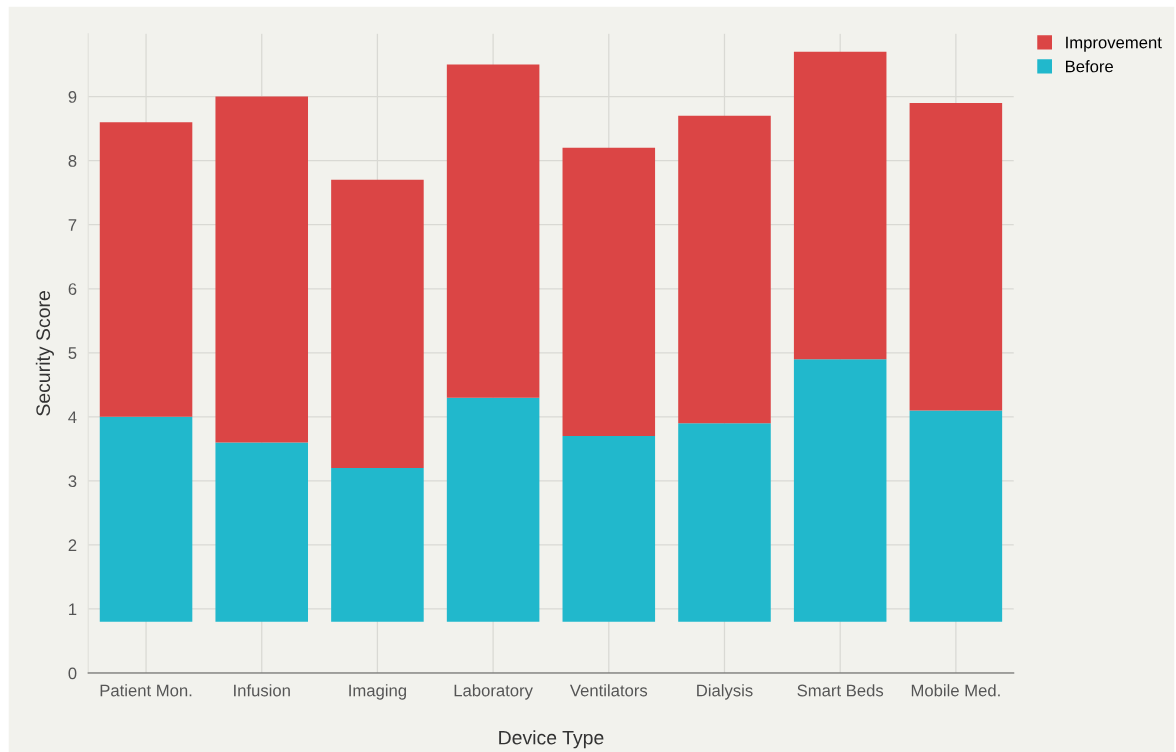 This screenshot has height=752, width=1176. I want to click on y-tick-label: 8, so click(72, 161).